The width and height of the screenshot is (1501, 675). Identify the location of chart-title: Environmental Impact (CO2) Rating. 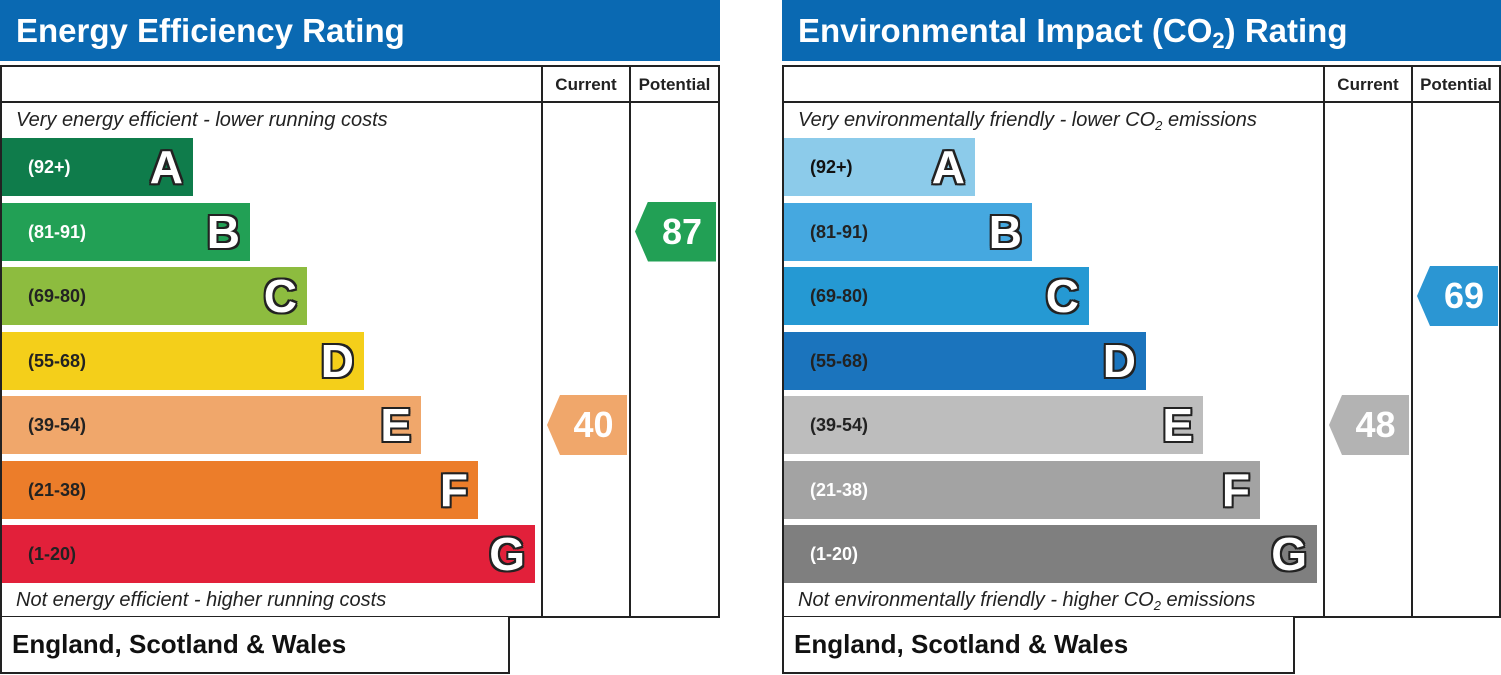
(1141, 30).